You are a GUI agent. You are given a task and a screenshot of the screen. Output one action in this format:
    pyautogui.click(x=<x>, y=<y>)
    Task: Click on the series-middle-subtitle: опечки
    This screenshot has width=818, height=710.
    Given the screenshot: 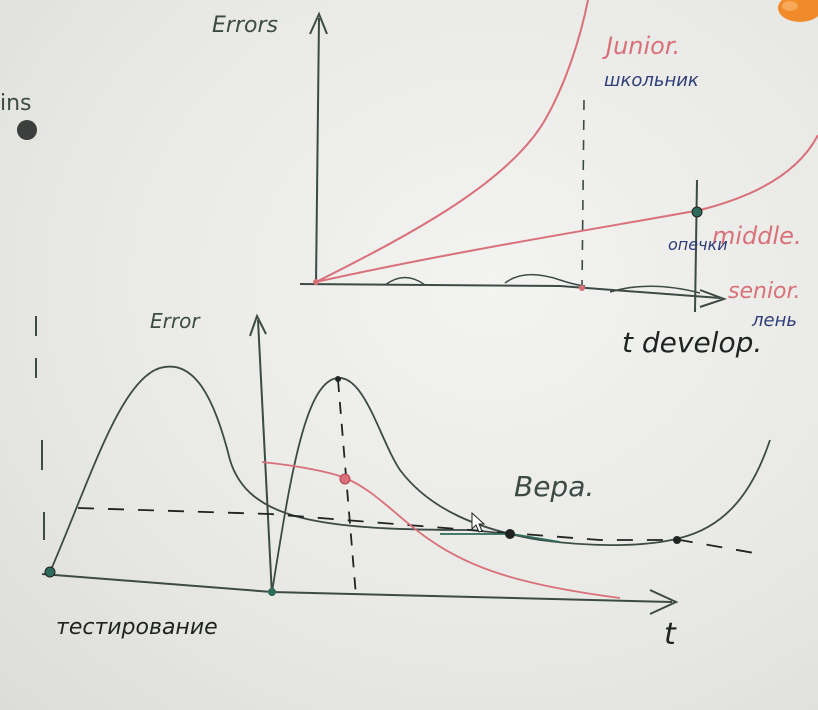 What is the action you would take?
    pyautogui.click(x=698, y=244)
    